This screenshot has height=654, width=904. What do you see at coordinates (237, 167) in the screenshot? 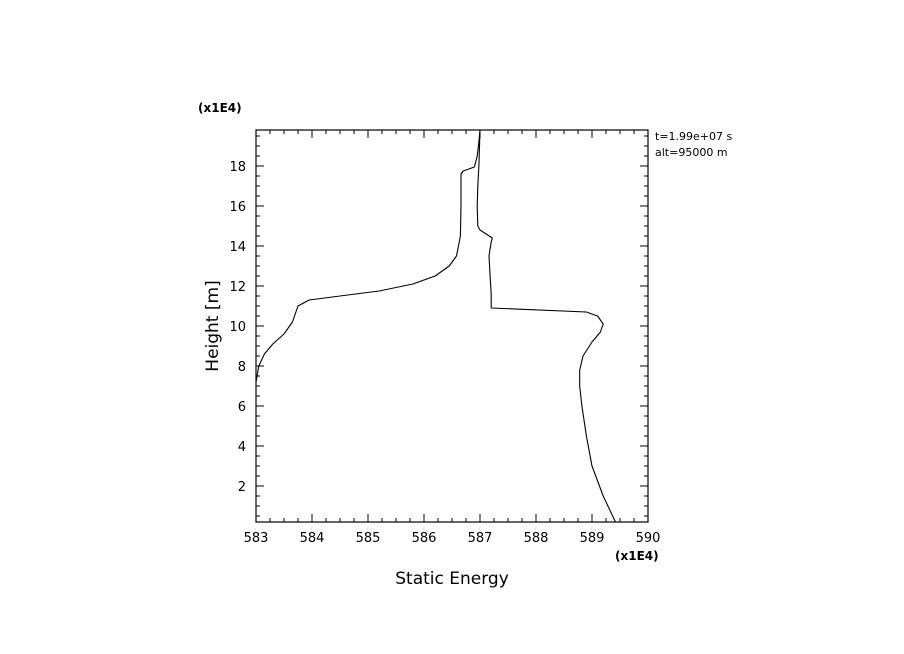
I see `y-tick-label: 18` at bounding box center [237, 167].